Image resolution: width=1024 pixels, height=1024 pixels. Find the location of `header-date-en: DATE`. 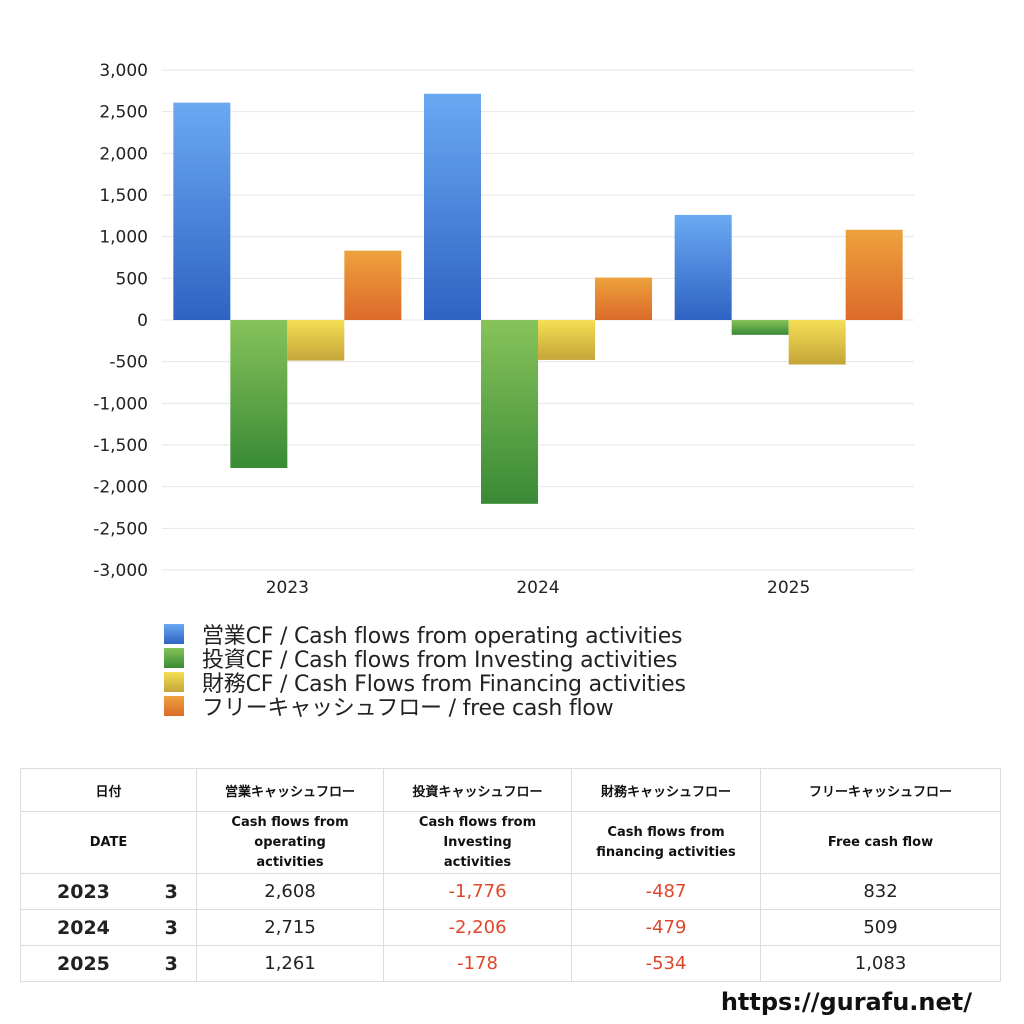

header-date-en: DATE is located at coordinates (108, 842).